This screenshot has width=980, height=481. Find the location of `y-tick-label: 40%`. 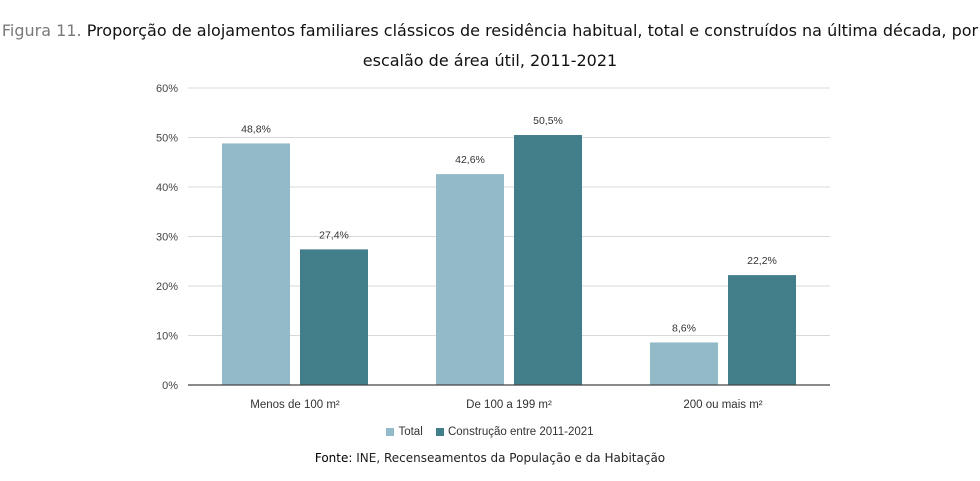

y-tick-label: 40% is located at coordinates (167, 188).